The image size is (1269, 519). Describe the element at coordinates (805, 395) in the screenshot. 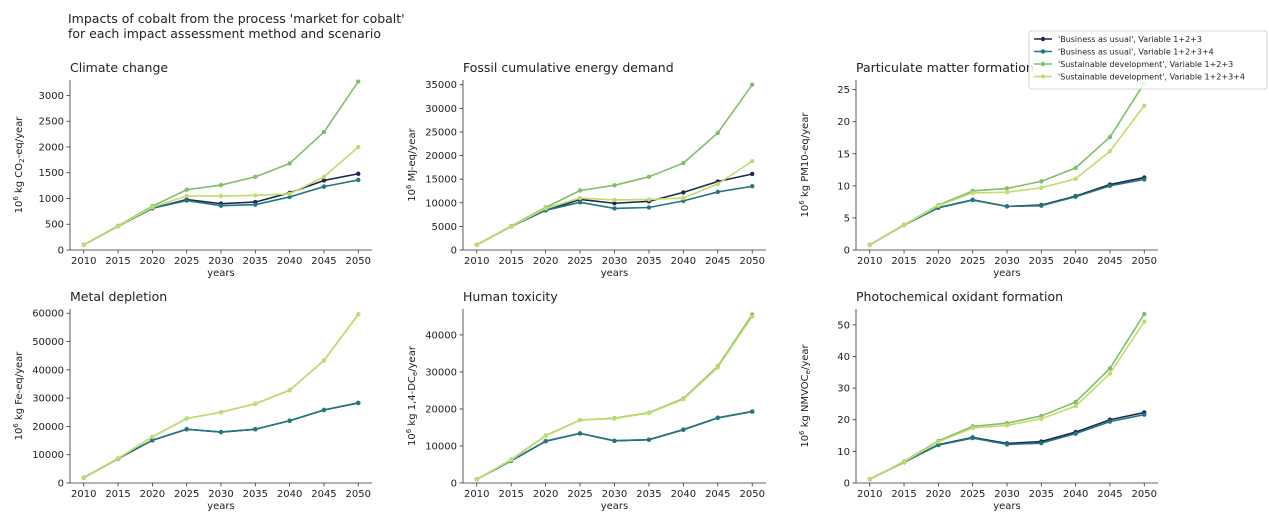

I see `y-axis-label: 106 kg NMVOCe/year` at that location.